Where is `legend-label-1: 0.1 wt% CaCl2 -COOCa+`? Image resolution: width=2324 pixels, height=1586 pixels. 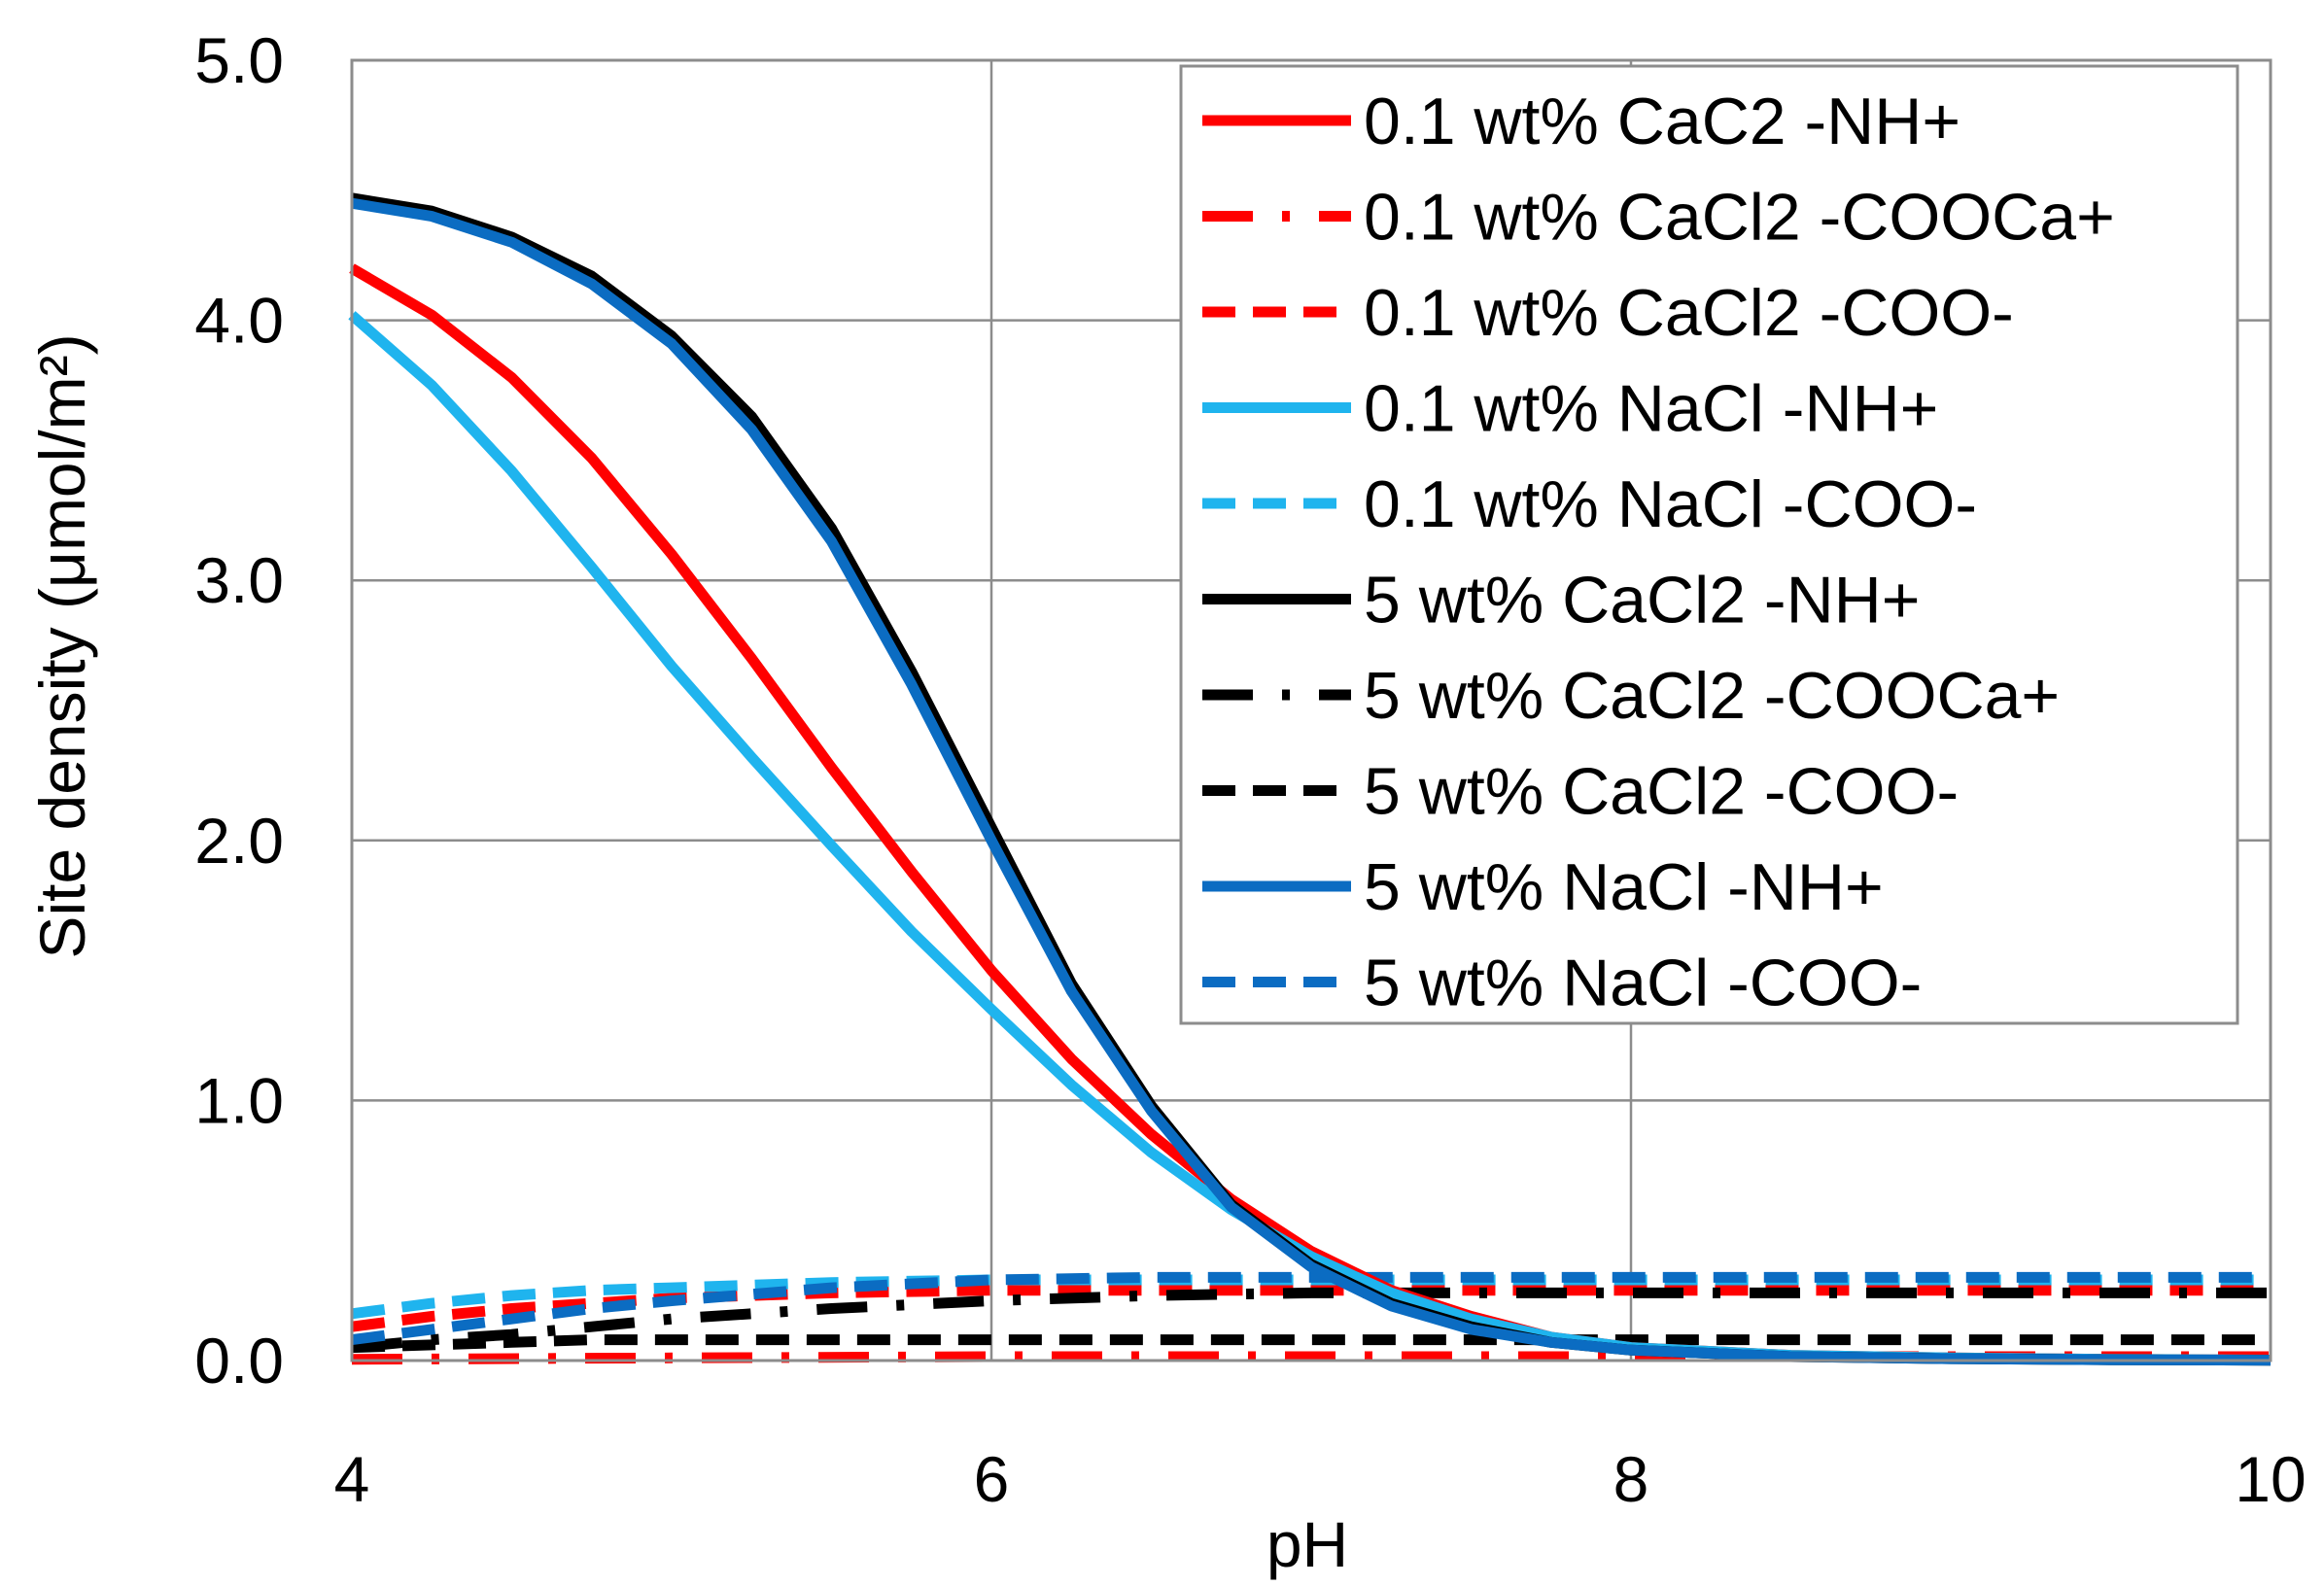
legend-label-1: 0.1 wt% CaCl2 -COOCa+ is located at coordinates (1739, 218).